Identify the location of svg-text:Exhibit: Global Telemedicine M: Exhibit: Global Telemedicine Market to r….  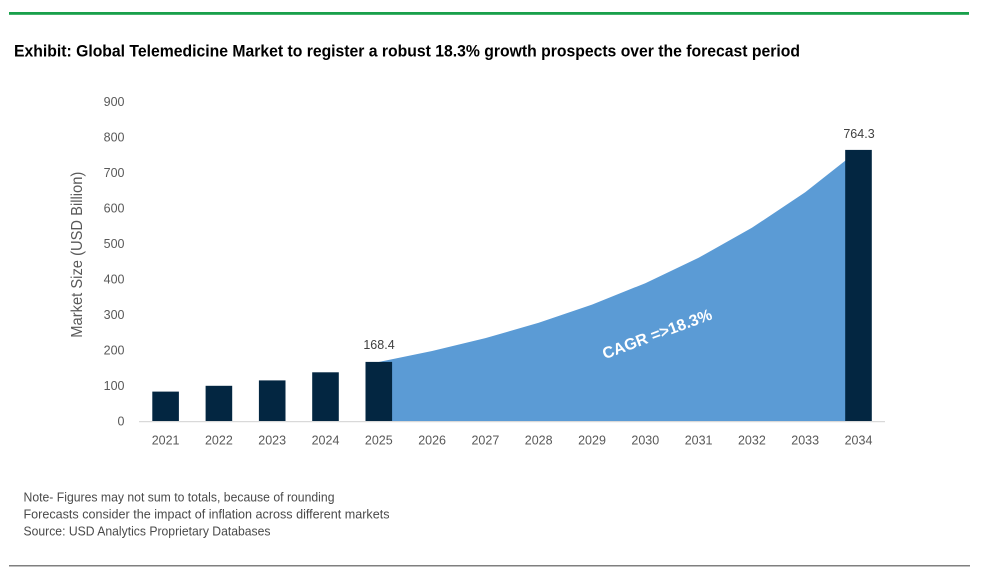
(407, 50).